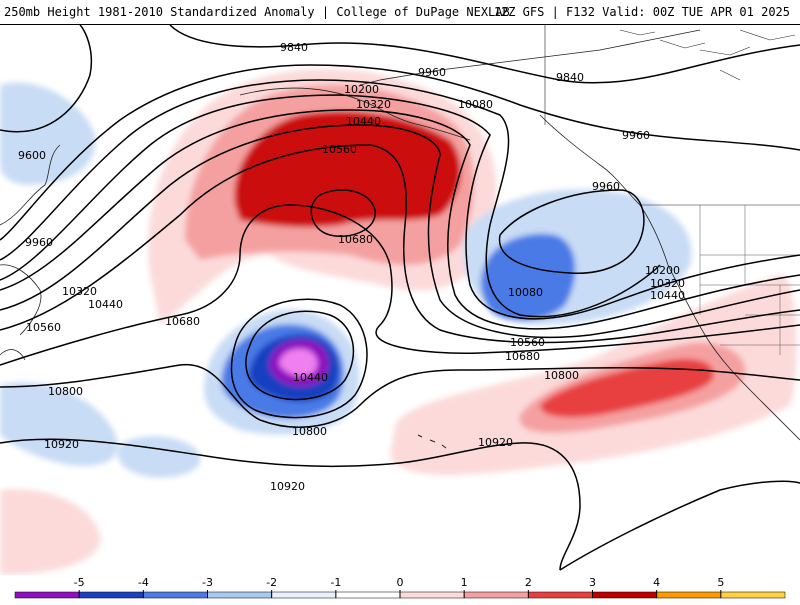 The width and height of the screenshot is (800, 605). I want to click on colorbar-tick-label: 2, so click(528, 582).